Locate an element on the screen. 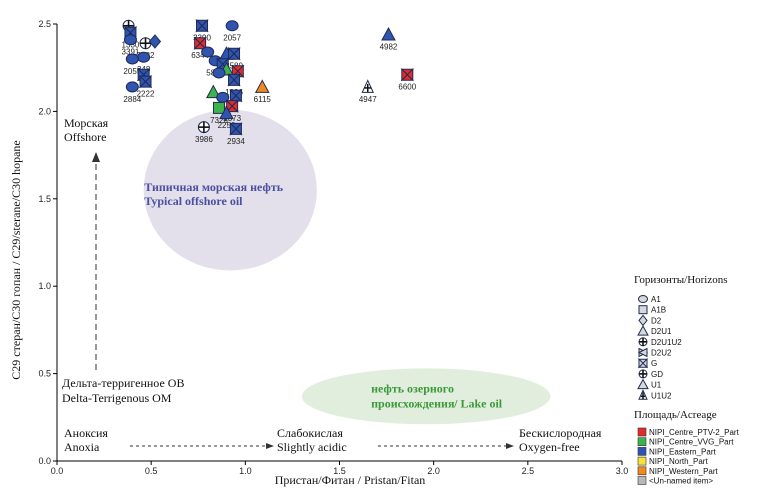  legend-box is located at coordinates (695, 392).